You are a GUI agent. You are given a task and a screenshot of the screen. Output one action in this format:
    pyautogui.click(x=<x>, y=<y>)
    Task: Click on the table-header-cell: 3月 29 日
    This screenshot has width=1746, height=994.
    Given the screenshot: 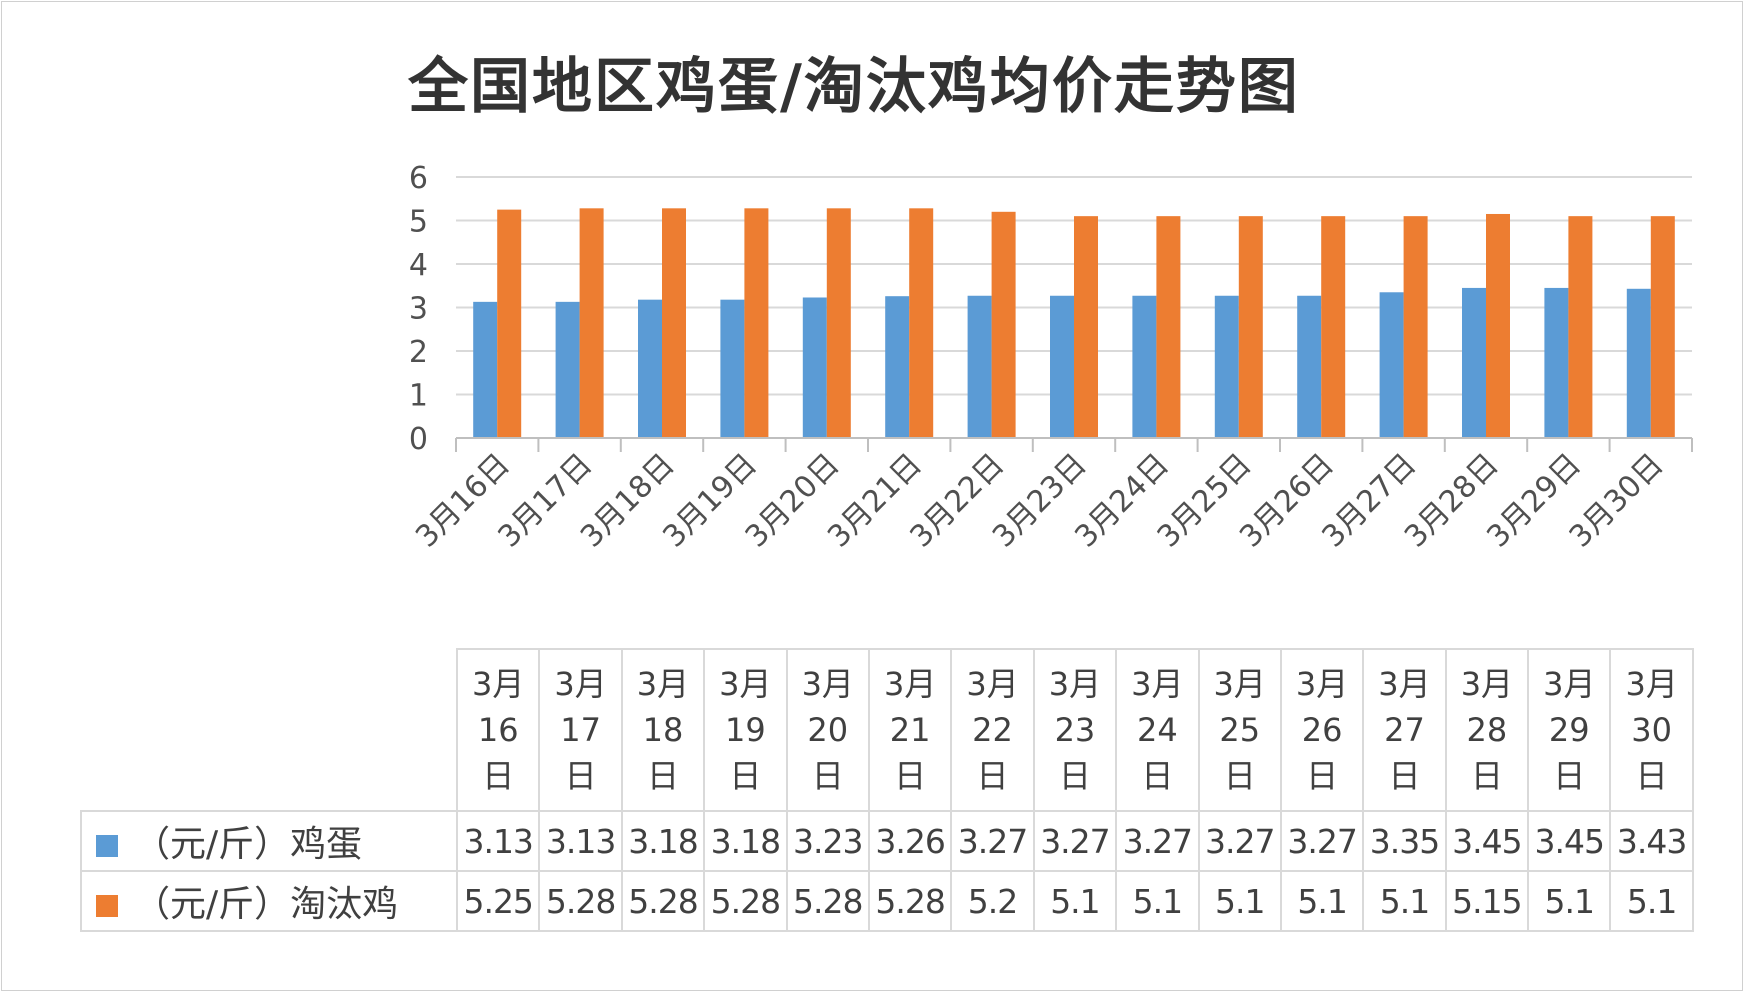 What is the action you would take?
    pyautogui.click(x=1569, y=730)
    